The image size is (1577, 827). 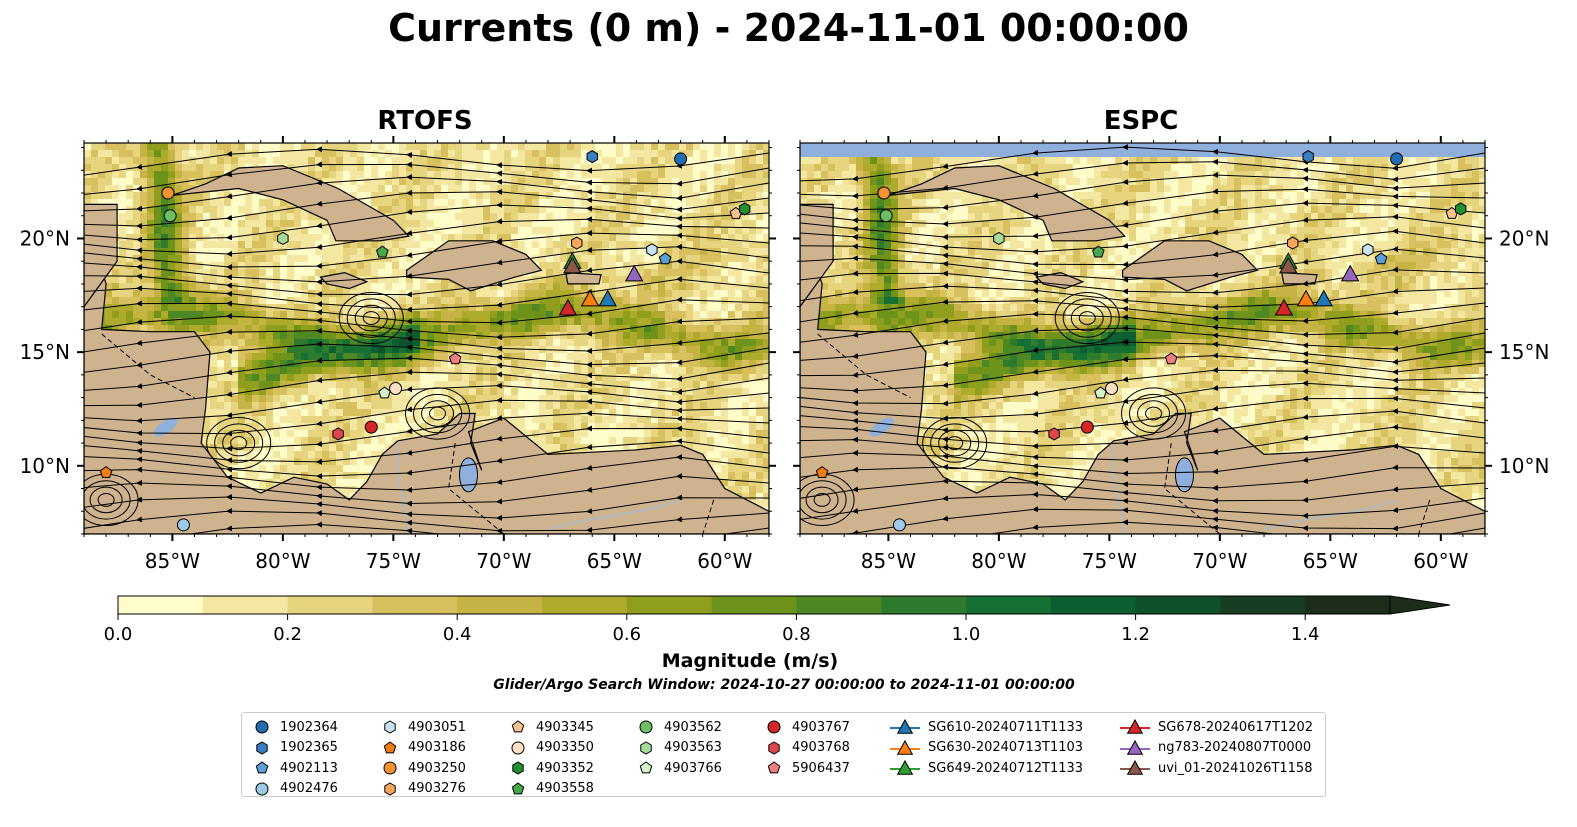 What do you see at coordinates (1142, 150) in the screenshot?
I see `no-data-band` at bounding box center [1142, 150].